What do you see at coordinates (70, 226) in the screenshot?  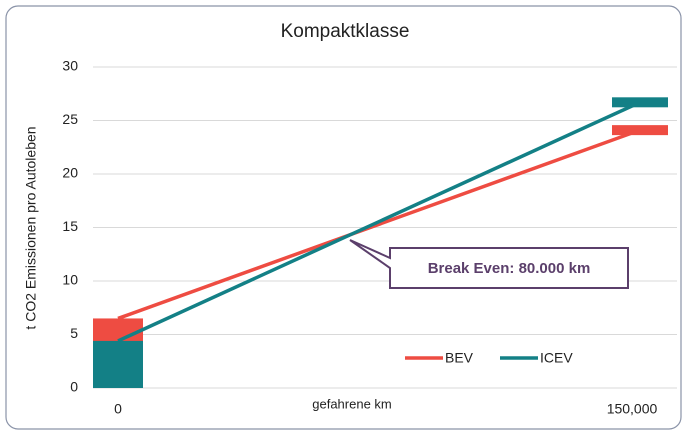 I see `y-tick-label: 15` at bounding box center [70, 226].